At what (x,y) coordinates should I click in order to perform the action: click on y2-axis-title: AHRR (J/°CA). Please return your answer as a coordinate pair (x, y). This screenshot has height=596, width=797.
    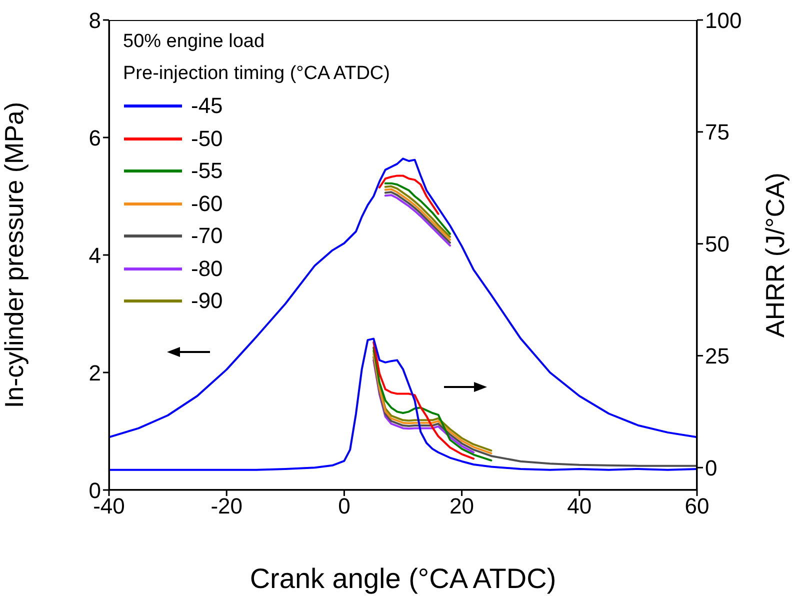
    Looking at the image, I should click on (775, 255).